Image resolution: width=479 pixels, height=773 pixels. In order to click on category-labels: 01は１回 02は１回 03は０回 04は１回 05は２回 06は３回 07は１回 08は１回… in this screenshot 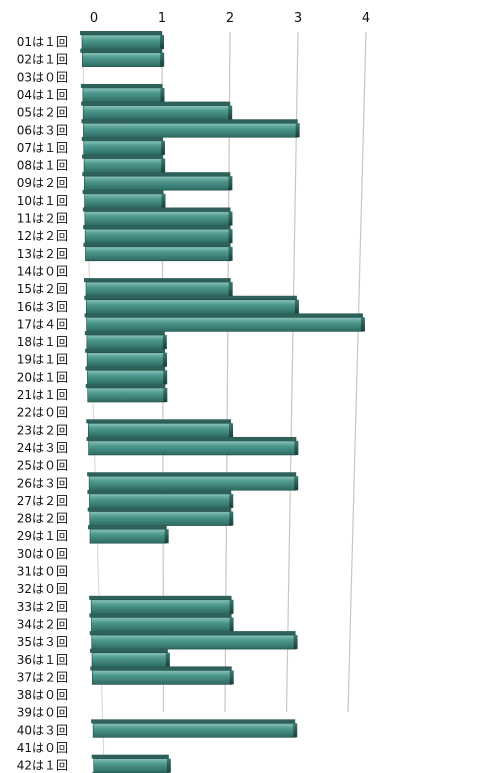, I will do `click(42, 404)`.